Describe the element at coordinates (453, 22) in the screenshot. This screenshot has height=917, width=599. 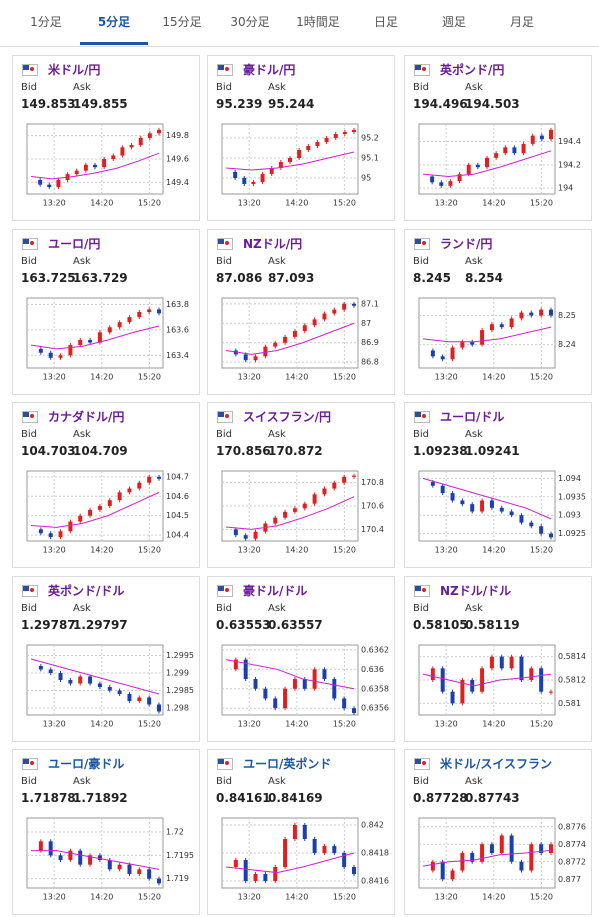
I see `tab: 週足` at that location.